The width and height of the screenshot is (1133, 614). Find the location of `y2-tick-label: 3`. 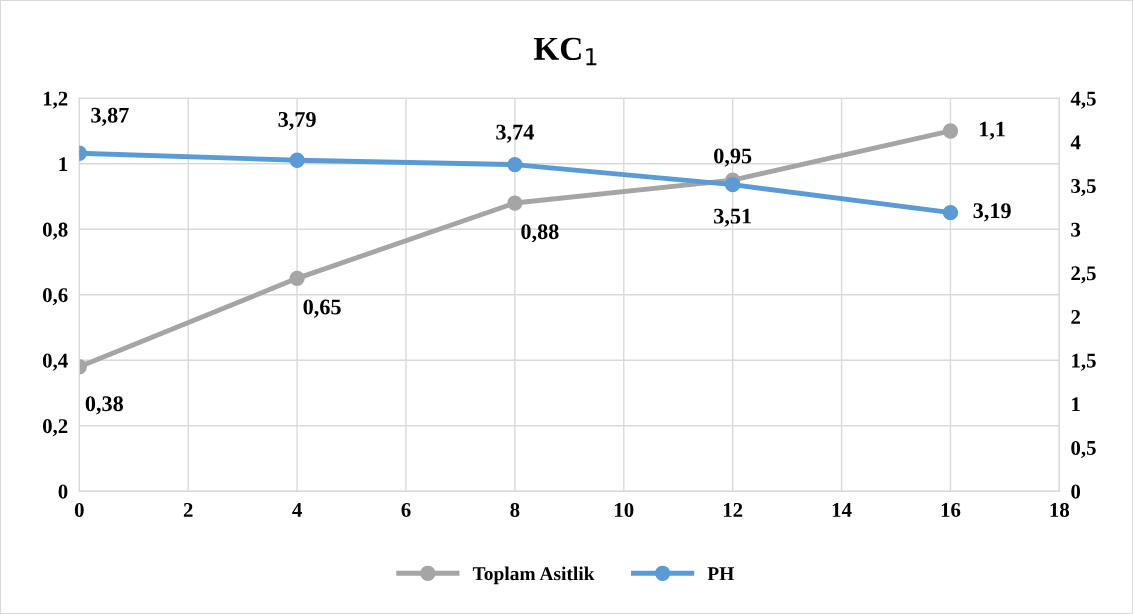

y2-tick-label: 3 is located at coordinates (1076, 229).